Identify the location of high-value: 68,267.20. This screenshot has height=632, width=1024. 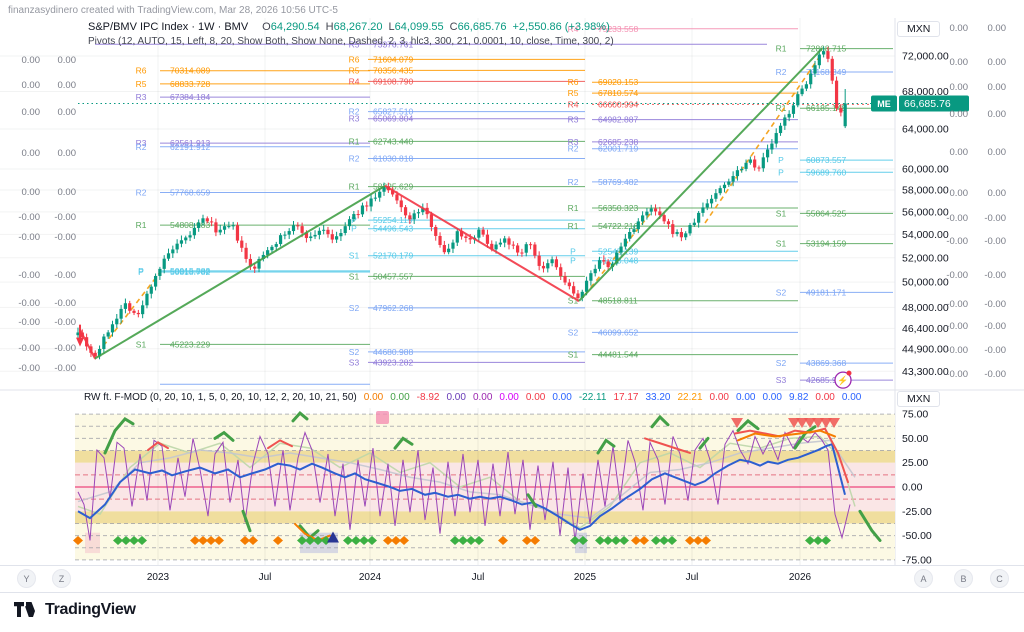
(358, 27).